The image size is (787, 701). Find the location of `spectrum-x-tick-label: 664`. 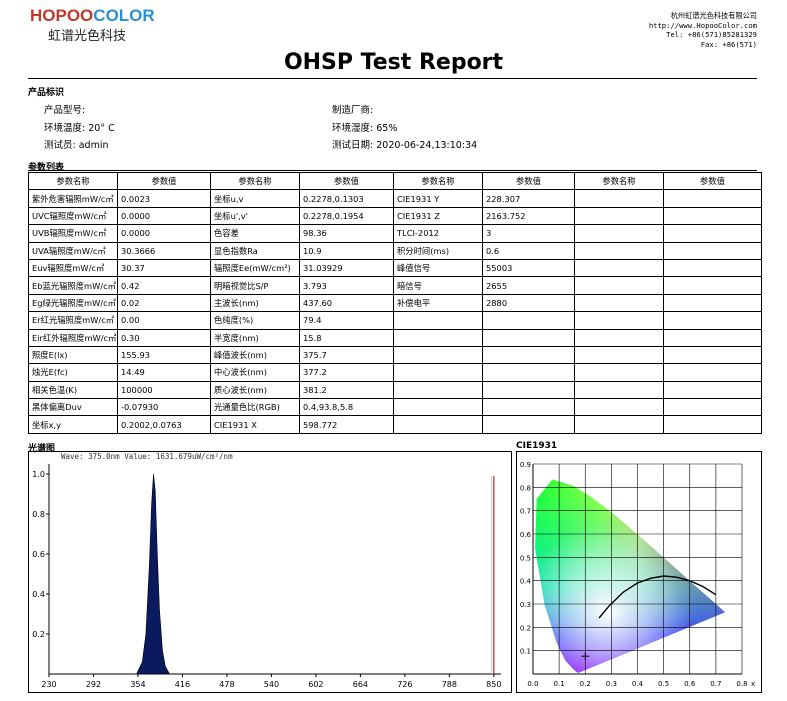

spectrum-x-tick-label: 664 is located at coordinates (360, 684).